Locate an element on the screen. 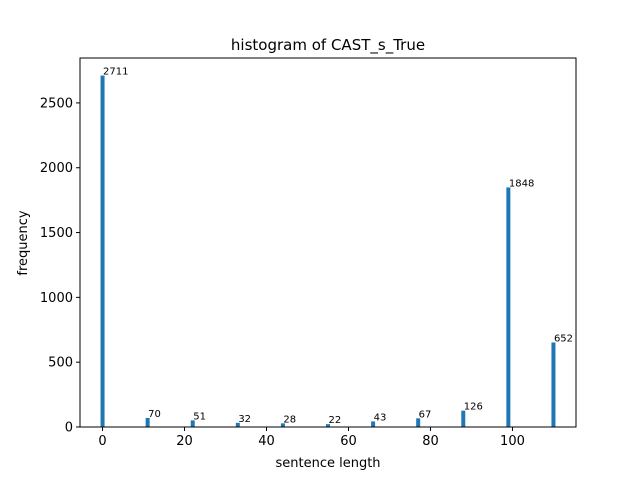 Image resolution: width=640 pixels, height=480 pixels. x-tick-label-1: 20 is located at coordinates (184, 441).